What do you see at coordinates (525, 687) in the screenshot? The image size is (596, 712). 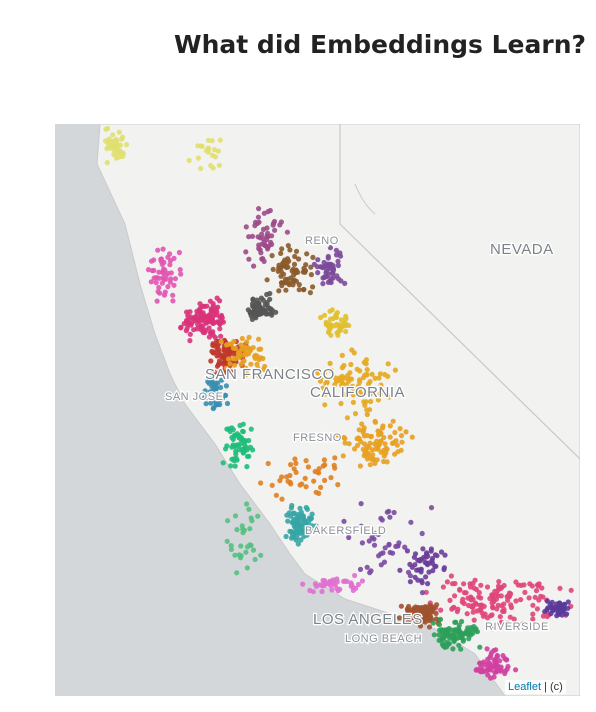 I see `attribution-link: Leaflet` at bounding box center [525, 687].